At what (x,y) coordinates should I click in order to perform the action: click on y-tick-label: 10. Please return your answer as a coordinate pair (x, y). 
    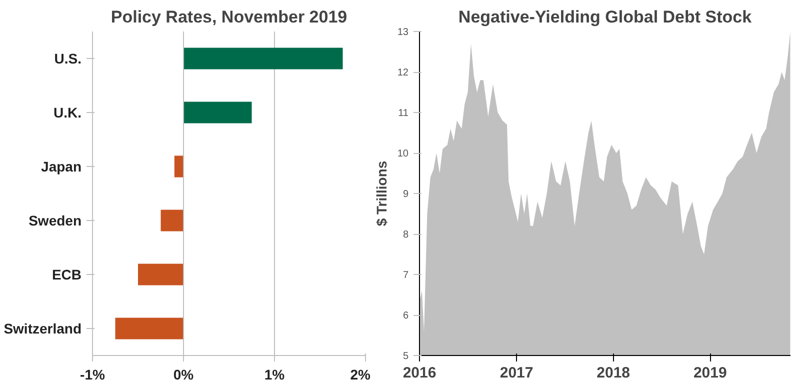
    Looking at the image, I should click on (403, 154).